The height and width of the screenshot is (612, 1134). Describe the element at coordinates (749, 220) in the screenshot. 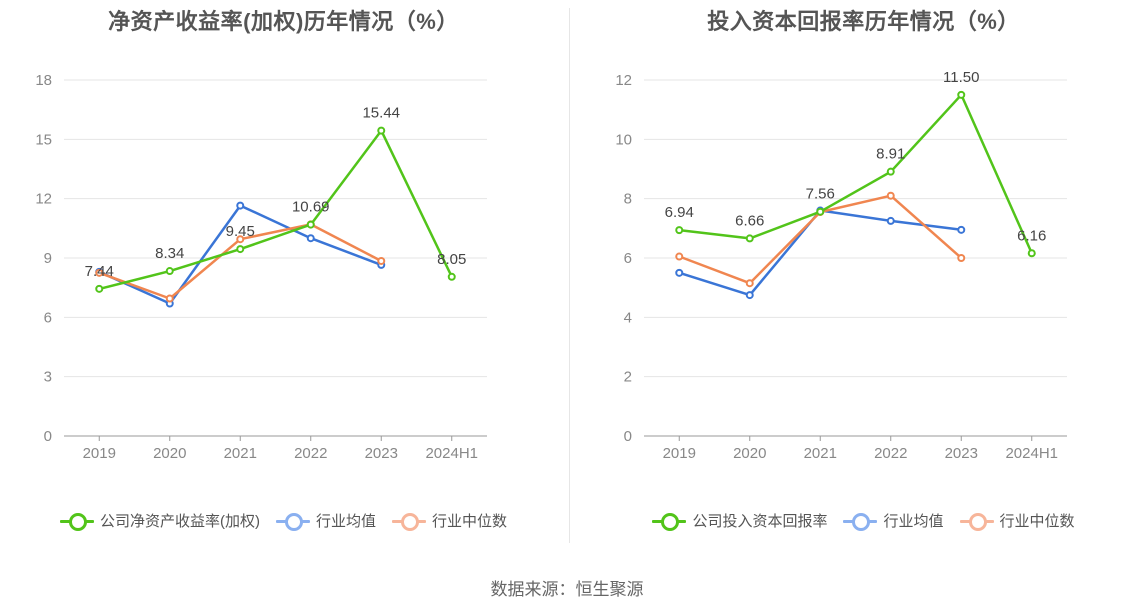

I see `data-label: 6.66` at that location.